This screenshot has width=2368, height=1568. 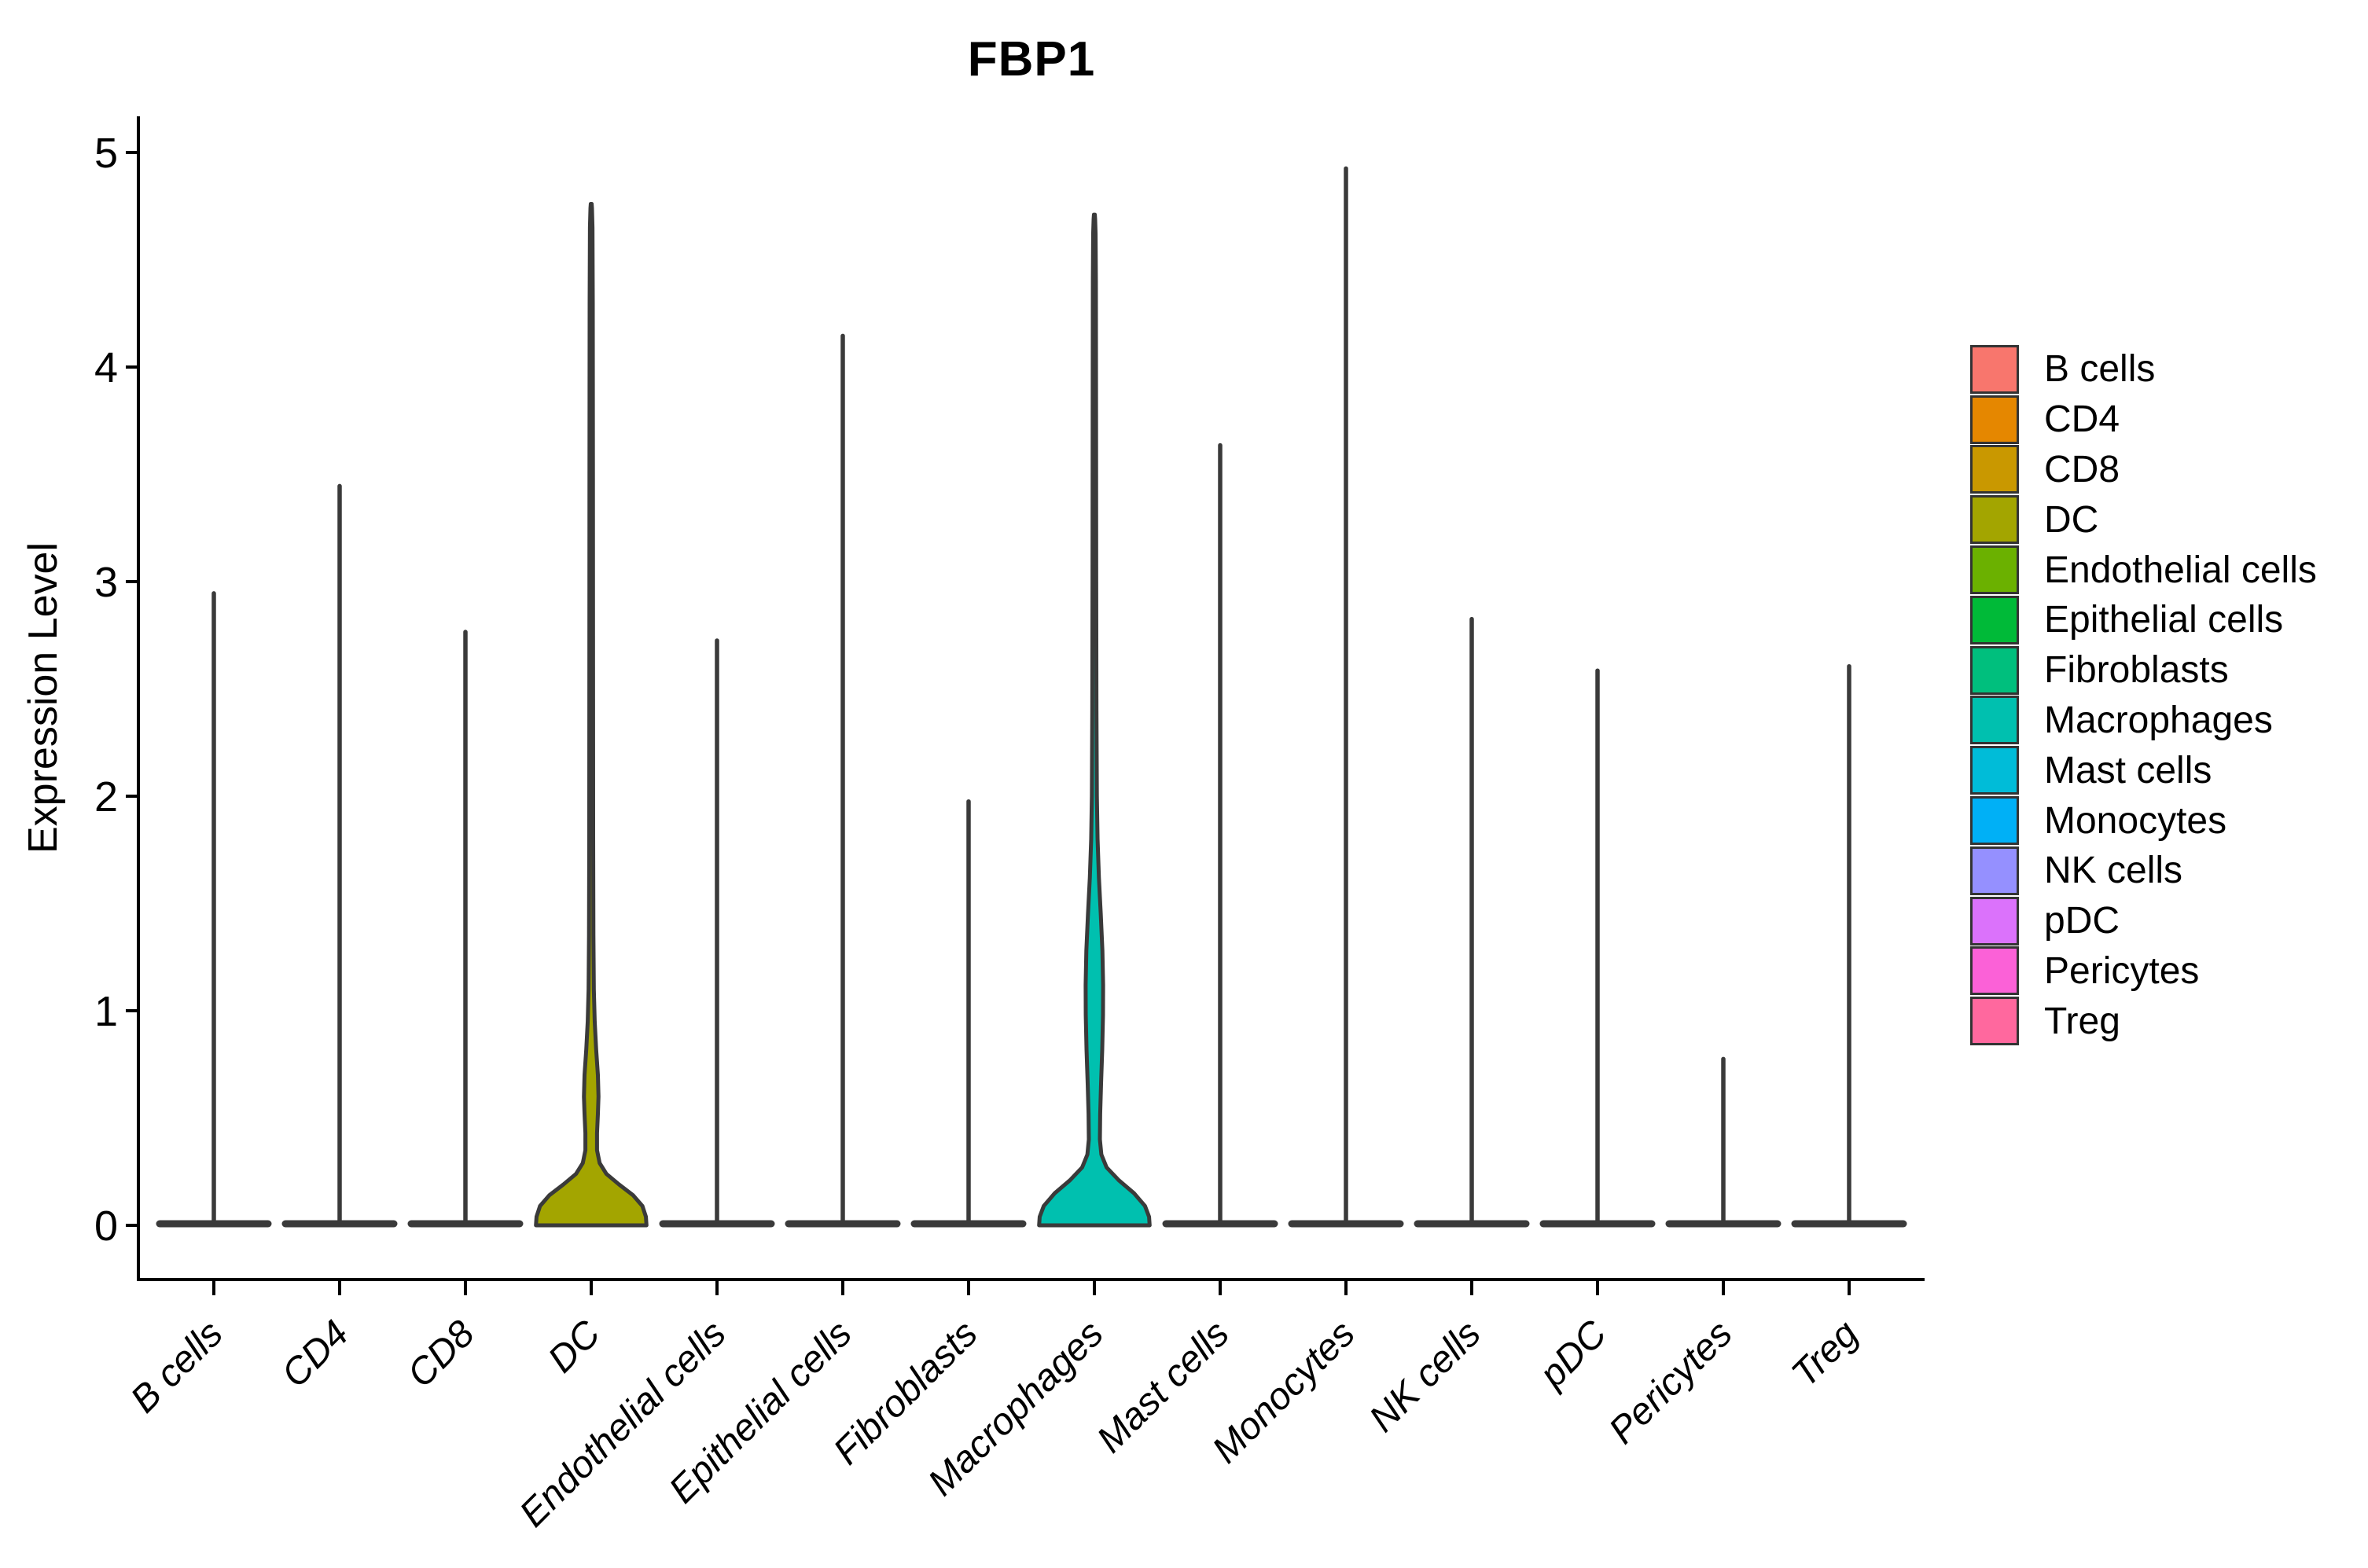 I want to click on legend-swatch-nk-cells, so click(x=1994, y=871).